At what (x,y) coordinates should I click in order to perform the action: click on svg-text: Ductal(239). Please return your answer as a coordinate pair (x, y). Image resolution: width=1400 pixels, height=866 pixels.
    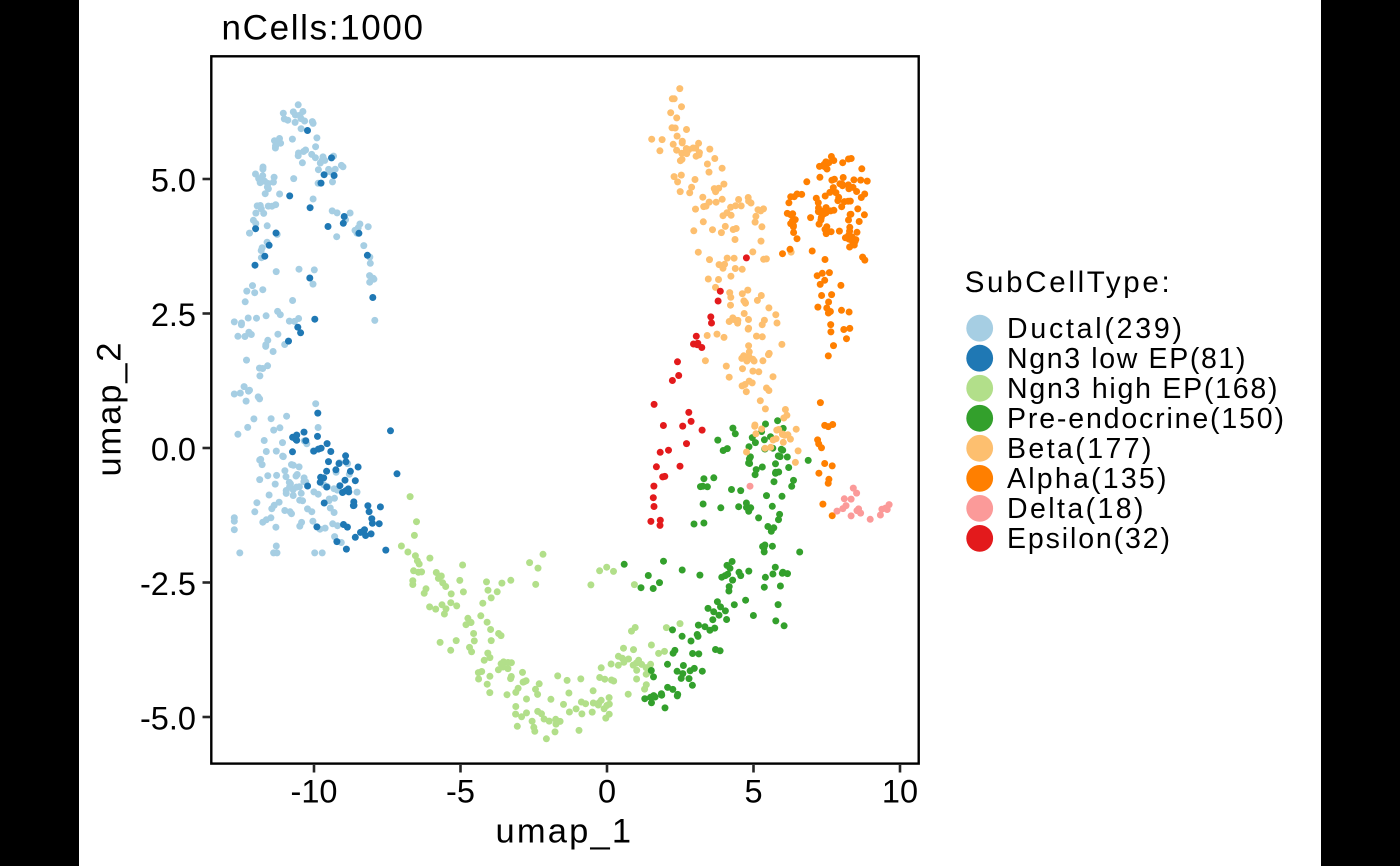
    Looking at the image, I should click on (1094, 329).